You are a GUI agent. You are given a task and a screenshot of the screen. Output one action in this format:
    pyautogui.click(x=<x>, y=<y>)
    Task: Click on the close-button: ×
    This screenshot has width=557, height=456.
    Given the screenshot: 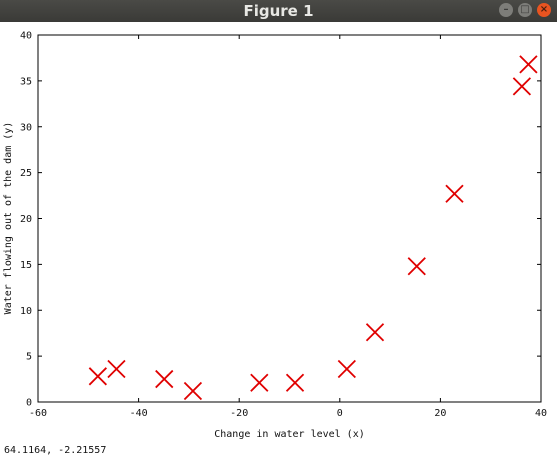 What is the action you would take?
    pyautogui.click(x=544, y=10)
    